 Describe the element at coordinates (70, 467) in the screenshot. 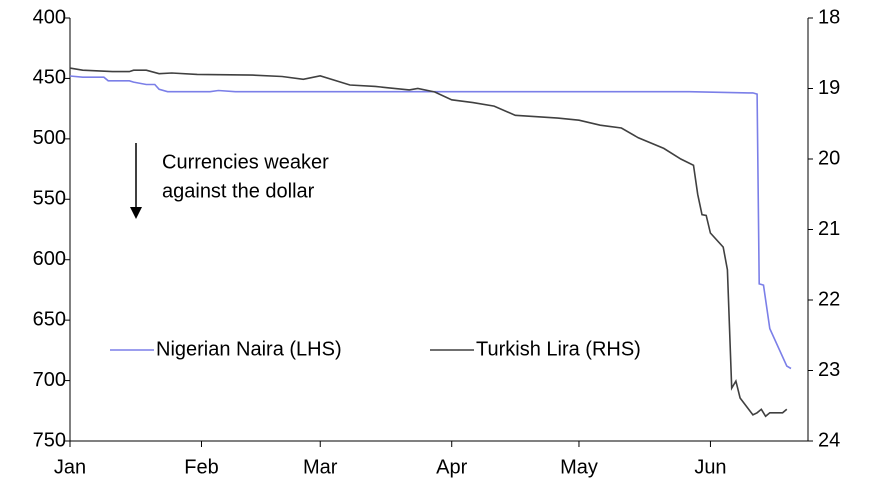

I see `x-tick-label: Jan` at that location.